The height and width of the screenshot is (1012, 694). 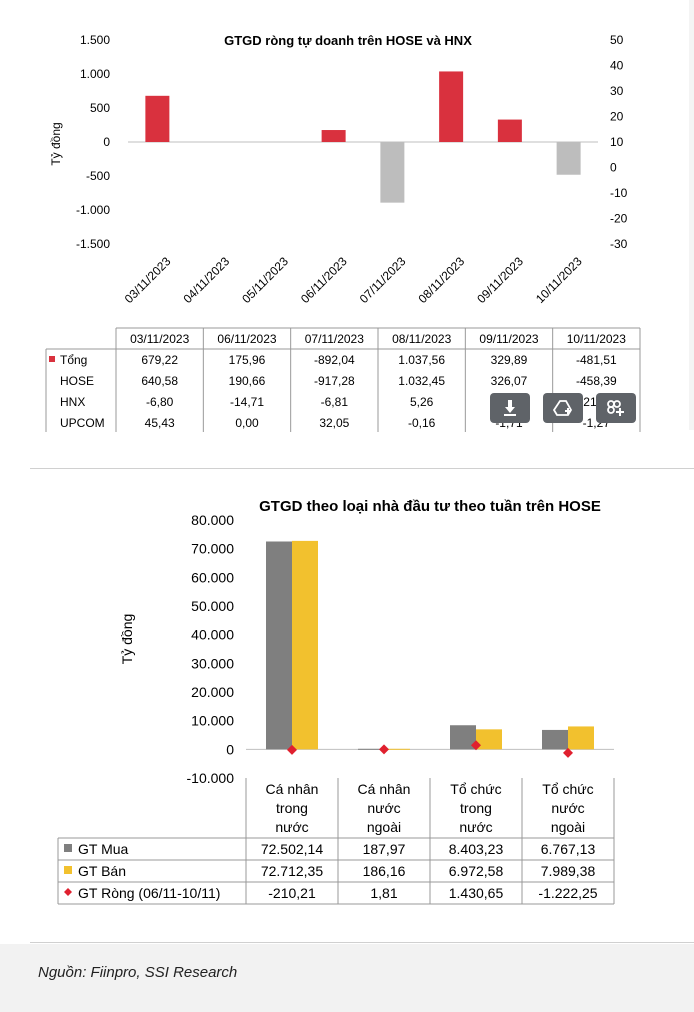 I want to click on chart1-table-cell: -892,04, so click(x=334, y=360).